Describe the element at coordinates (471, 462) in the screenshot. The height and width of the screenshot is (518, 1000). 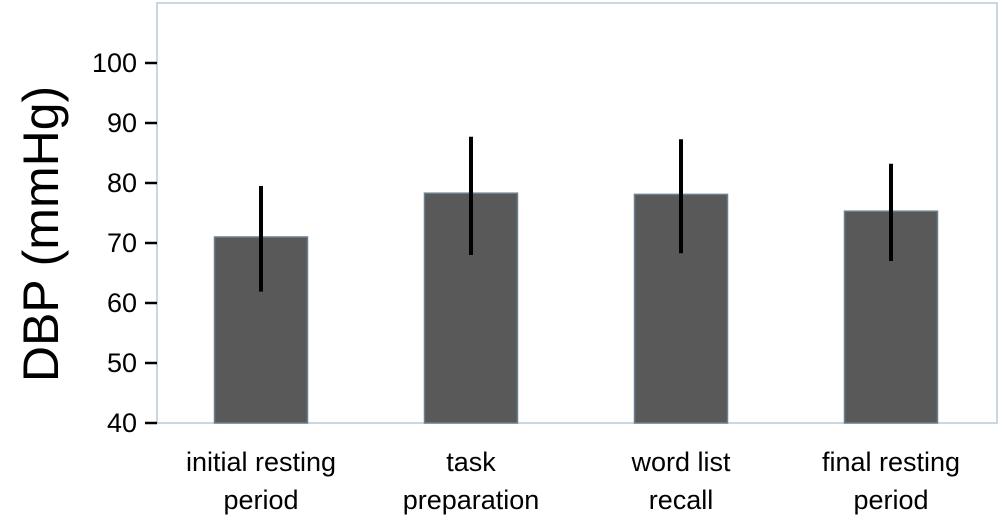
I see `category-label-line: task` at that location.